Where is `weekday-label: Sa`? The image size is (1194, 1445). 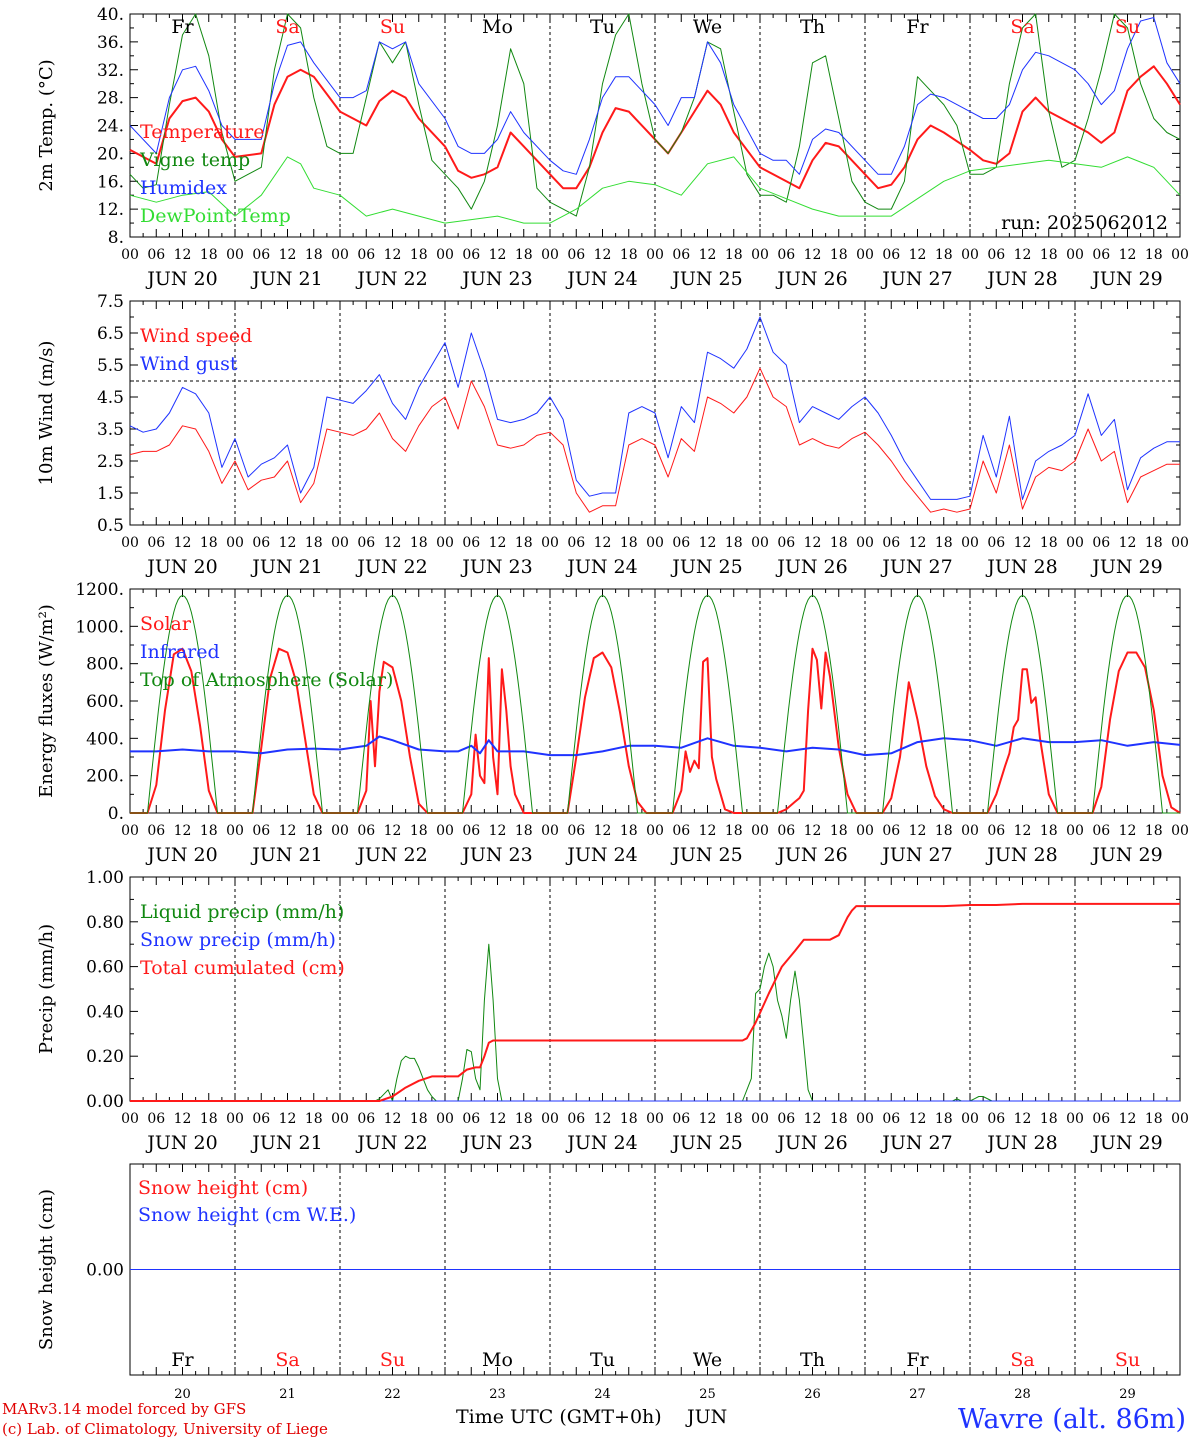 weekday-label: Sa is located at coordinates (287, 1360).